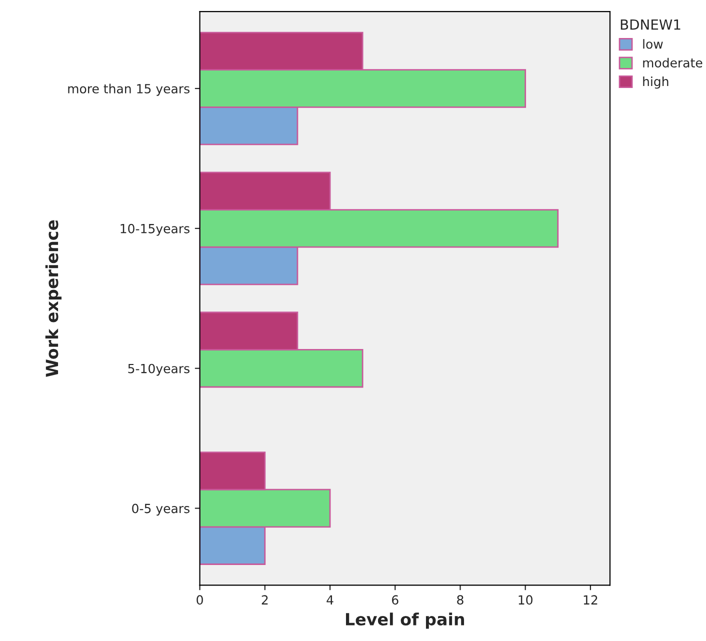 The width and height of the screenshot is (706, 641). I want to click on x-tick-label: 12, so click(591, 599).